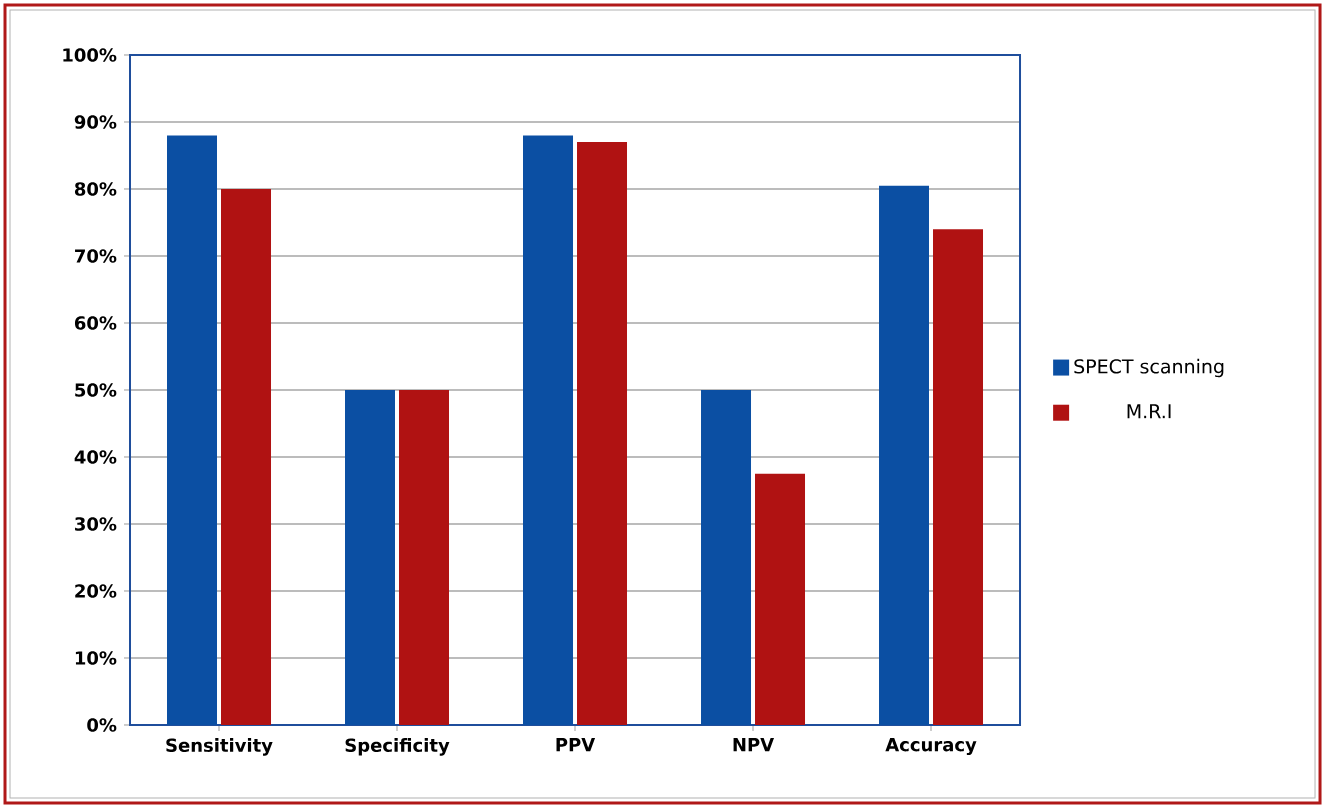 The image size is (1325, 808). What do you see at coordinates (96, 591) in the screenshot?
I see `y-tick-label: 20%` at bounding box center [96, 591].